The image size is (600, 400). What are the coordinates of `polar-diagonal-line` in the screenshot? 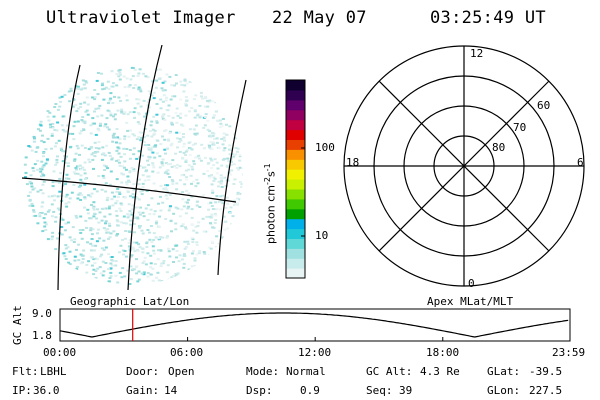 It's located at (464, 166).